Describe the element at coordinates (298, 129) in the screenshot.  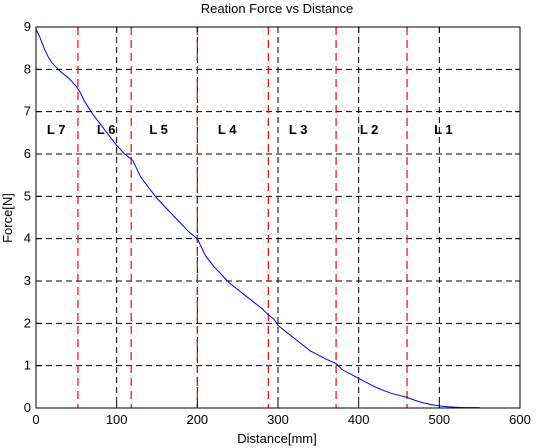
I see `region-label: L 3` at that location.